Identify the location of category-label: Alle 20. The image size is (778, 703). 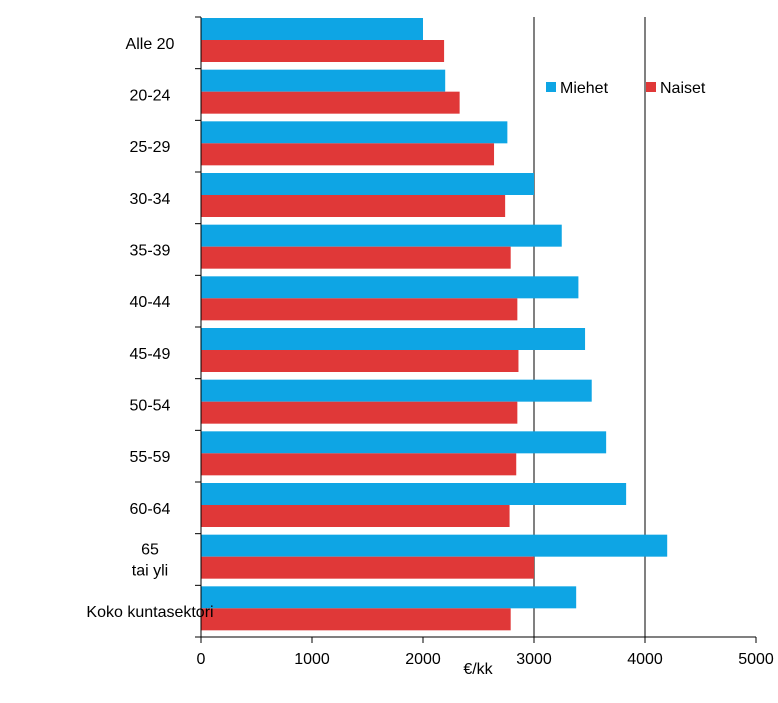
(150, 44).